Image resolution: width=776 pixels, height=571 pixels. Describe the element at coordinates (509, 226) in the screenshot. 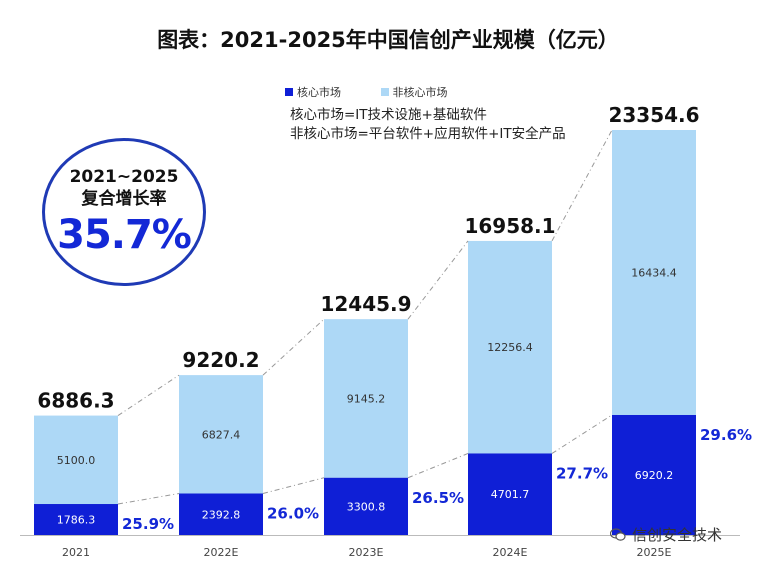

I see `total-value-label: 16958.1` at that location.